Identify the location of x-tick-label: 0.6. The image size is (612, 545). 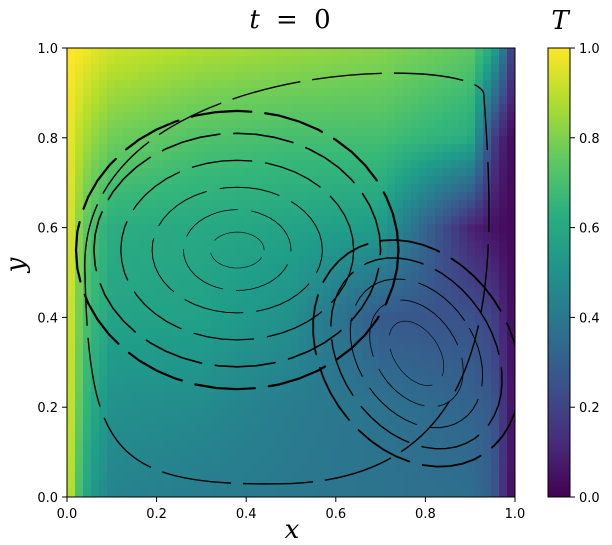
(335, 514).